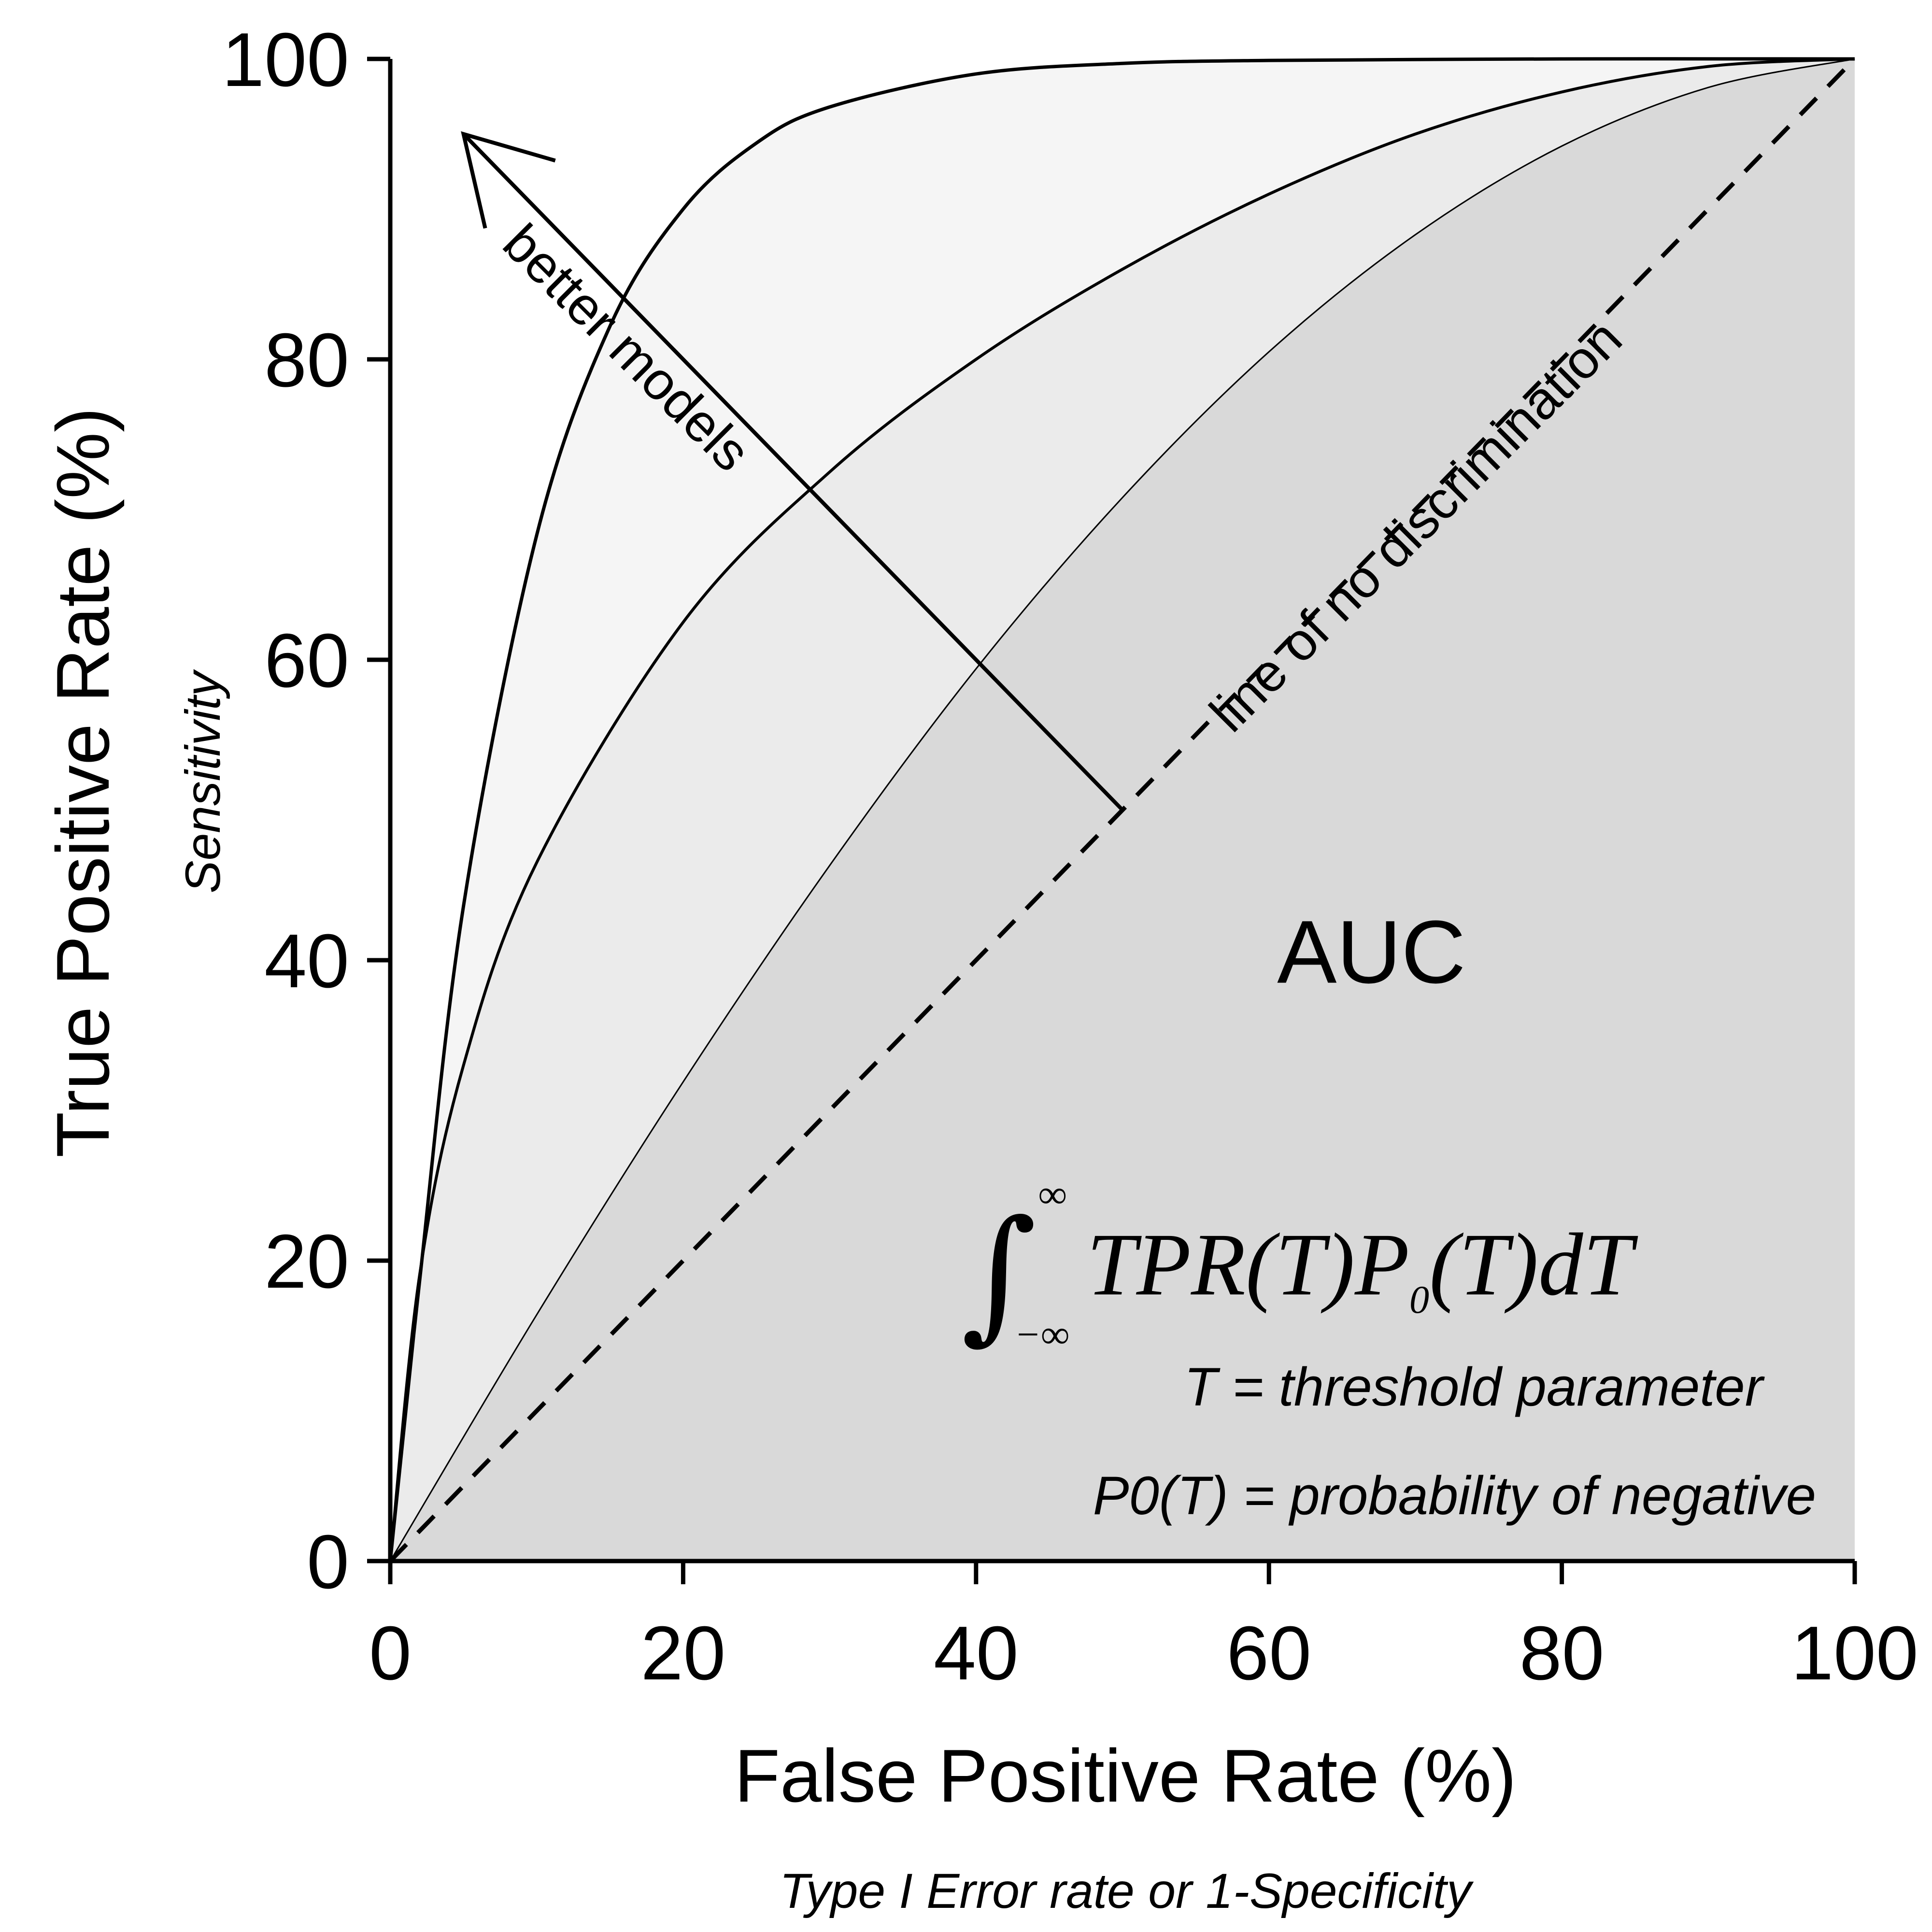 The width and height of the screenshot is (1932, 1932). Describe the element at coordinates (1127, 1890) in the screenshot. I see `x-axis-subtitle: Type I Error rate or 1-Specificity` at that location.